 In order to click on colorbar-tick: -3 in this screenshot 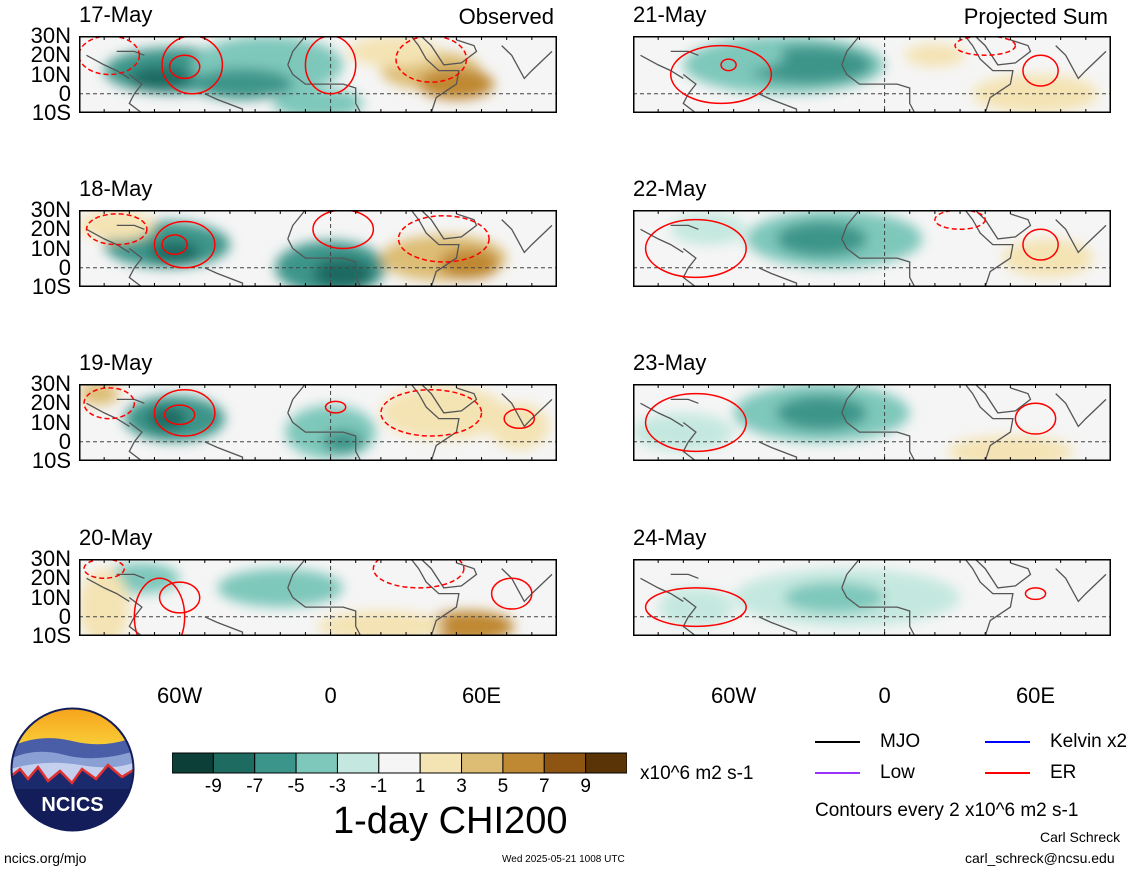, I will do `click(337, 786)`.